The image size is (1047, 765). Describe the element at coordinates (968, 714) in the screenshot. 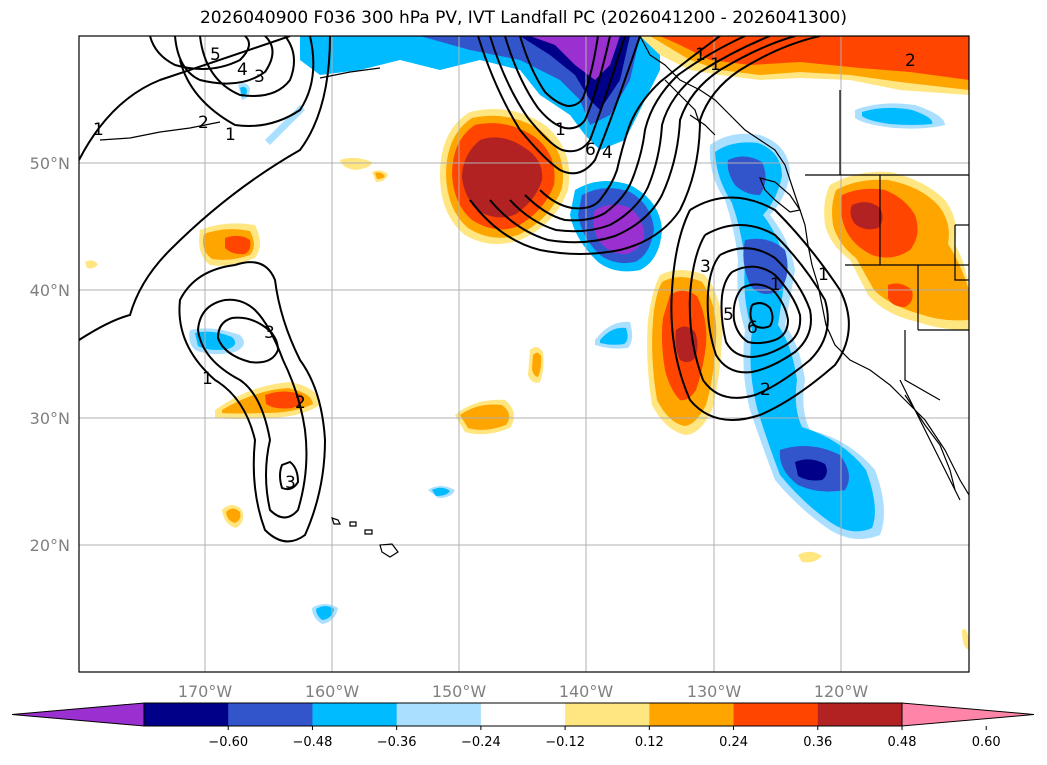

I see `colorbar-extend-high` at that location.